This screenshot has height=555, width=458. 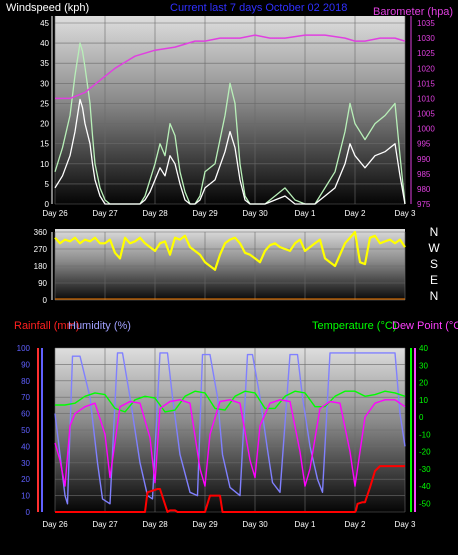 What do you see at coordinates (41, 232) in the screenshot?
I see `direction-tick-label: 360` at bounding box center [41, 232].